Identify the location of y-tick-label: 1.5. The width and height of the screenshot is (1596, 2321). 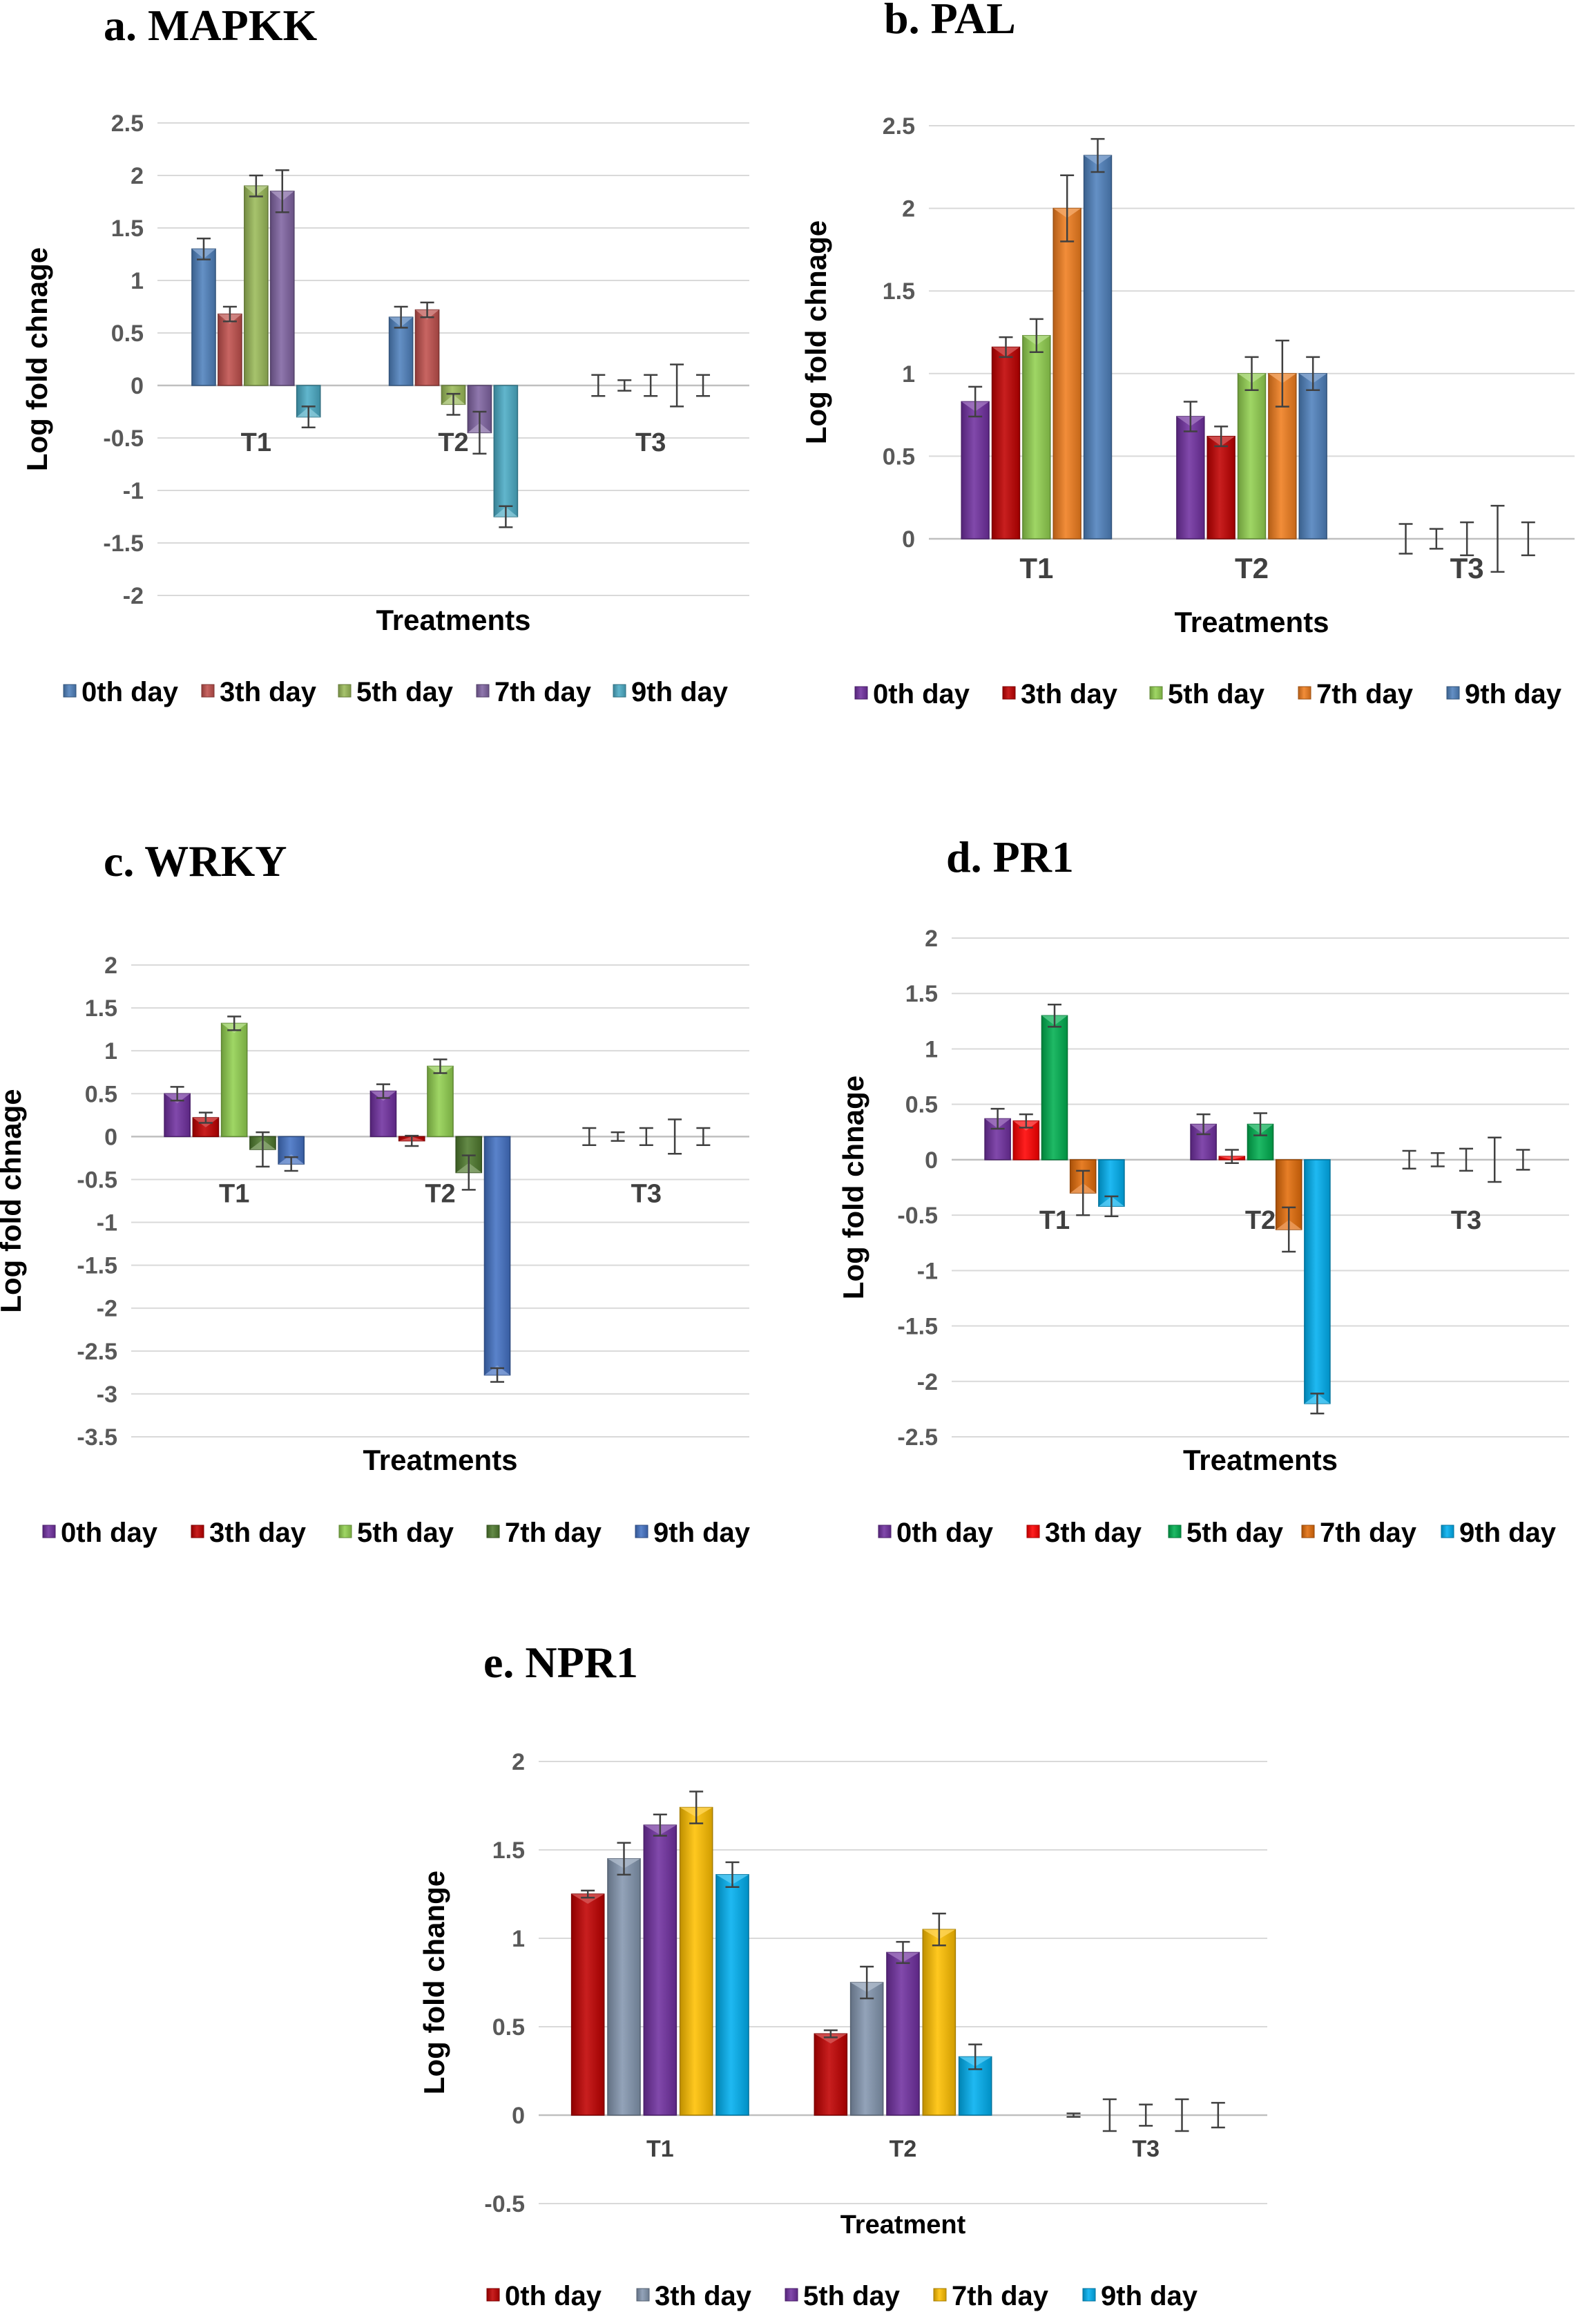
(101, 1008).